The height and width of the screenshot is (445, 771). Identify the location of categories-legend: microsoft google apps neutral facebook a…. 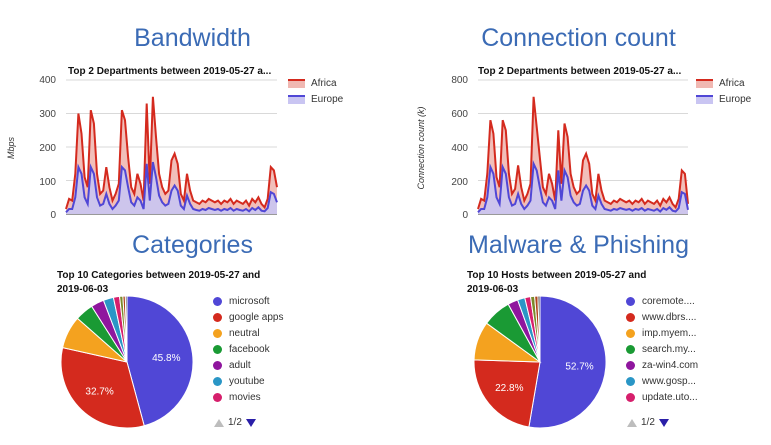
(248, 349).